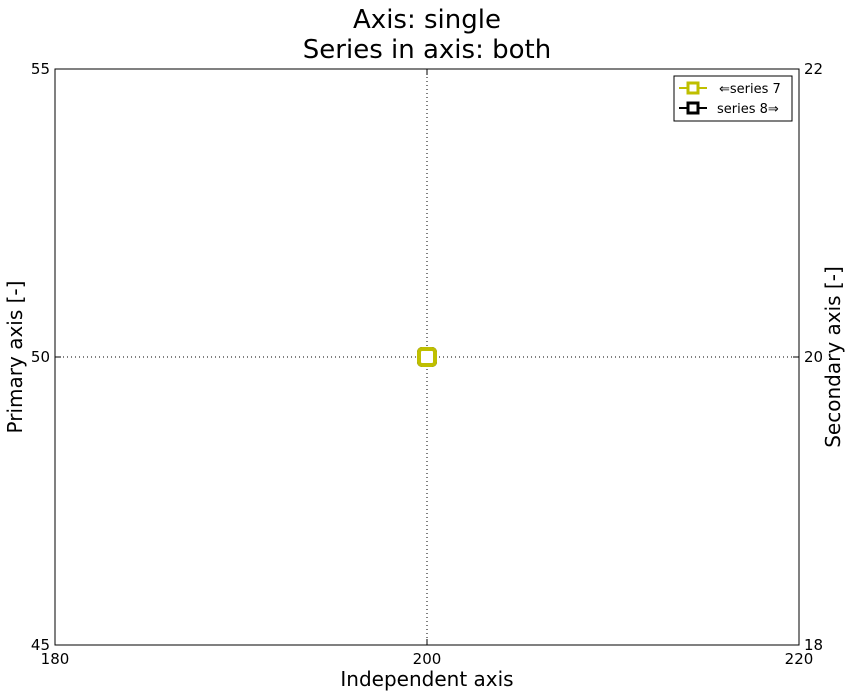  Describe the element at coordinates (813, 69) in the screenshot. I see `y2-tick-label-22: 22` at that location.